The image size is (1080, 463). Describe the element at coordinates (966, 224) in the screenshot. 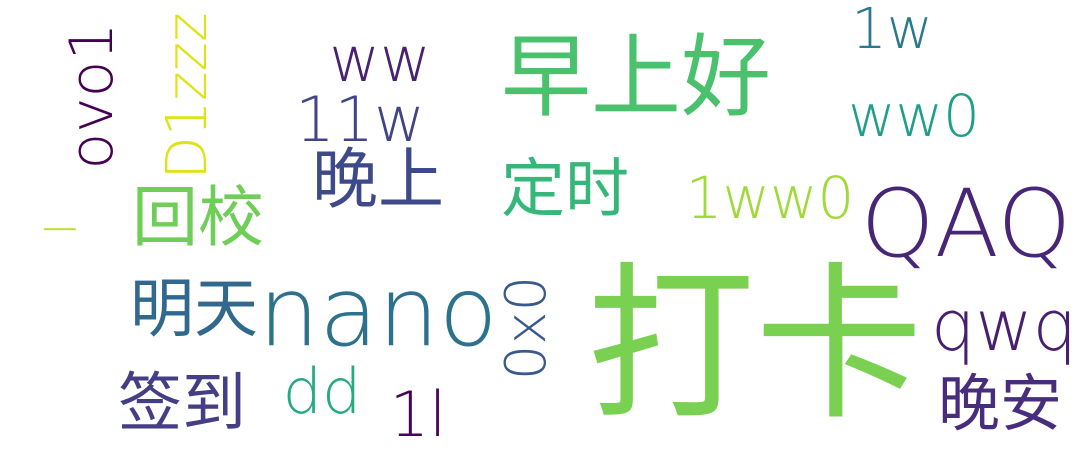

I see `word-qaq: QAQ` at that location.